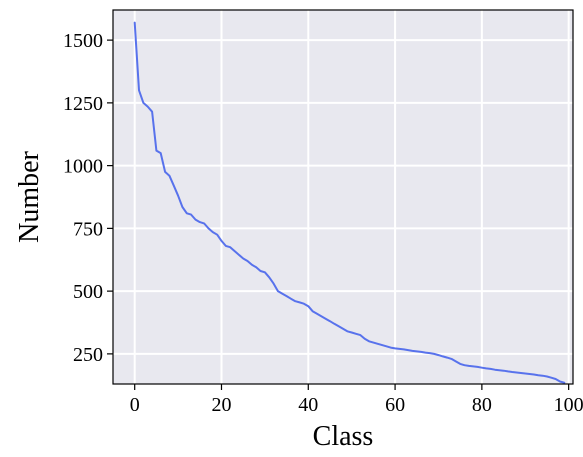 This screenshot has width=583, height=457. Describe the element at coordinates (568, 405) in the screenshot. I see `x-tick-label: 100` at that location.